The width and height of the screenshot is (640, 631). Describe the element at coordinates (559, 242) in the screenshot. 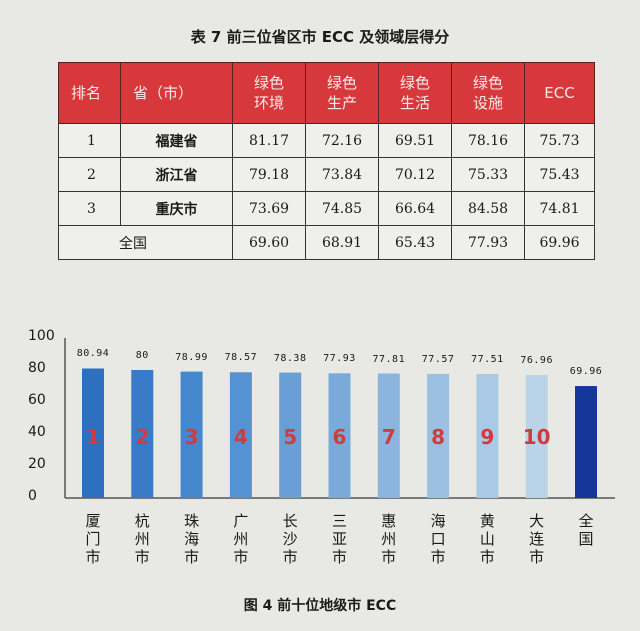

I see `ecc-cell: 69.96` at that location.